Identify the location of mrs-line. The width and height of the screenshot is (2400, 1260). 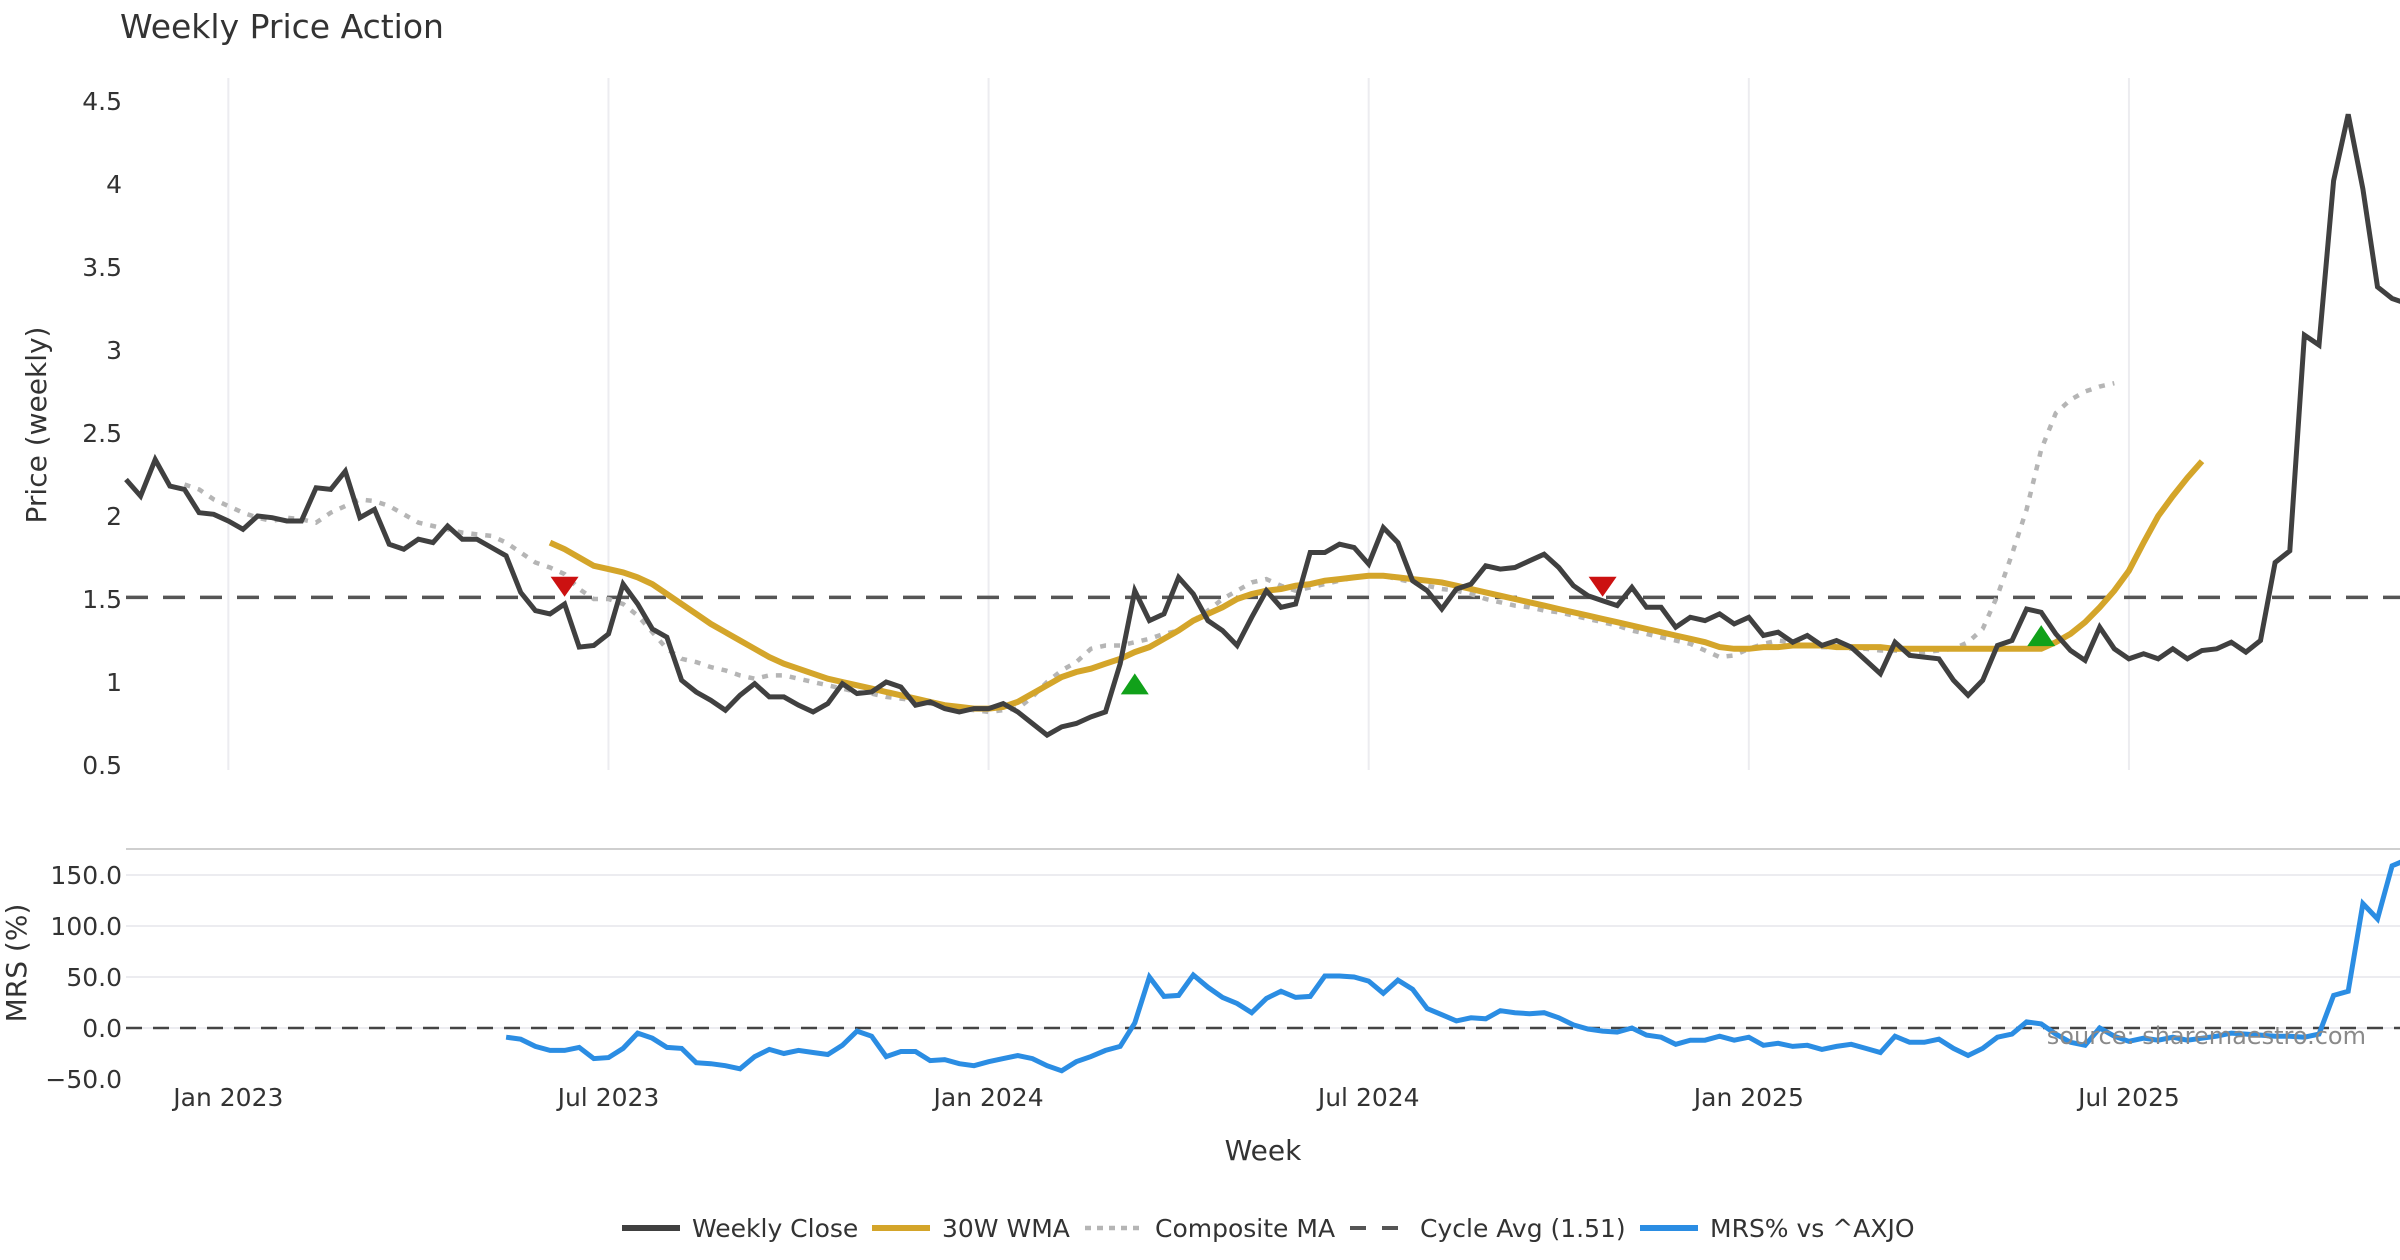
(1452, 966).